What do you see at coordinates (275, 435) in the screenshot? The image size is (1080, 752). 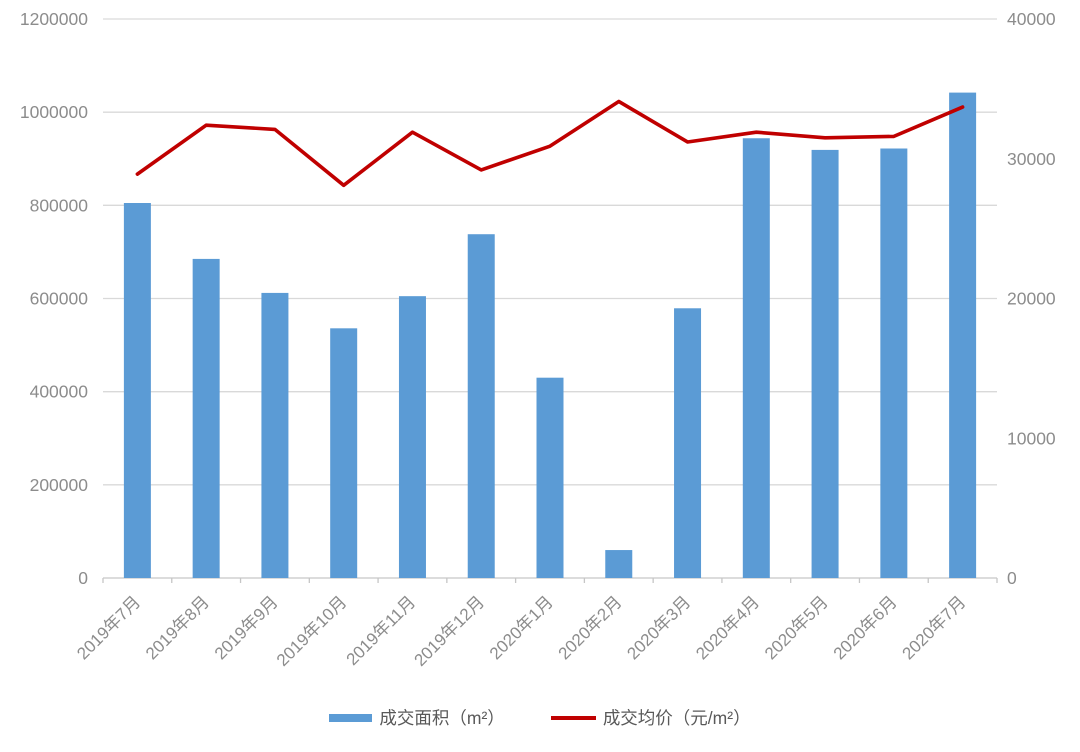 I see `bar-2019年9月` at bounding box center [275, 435].